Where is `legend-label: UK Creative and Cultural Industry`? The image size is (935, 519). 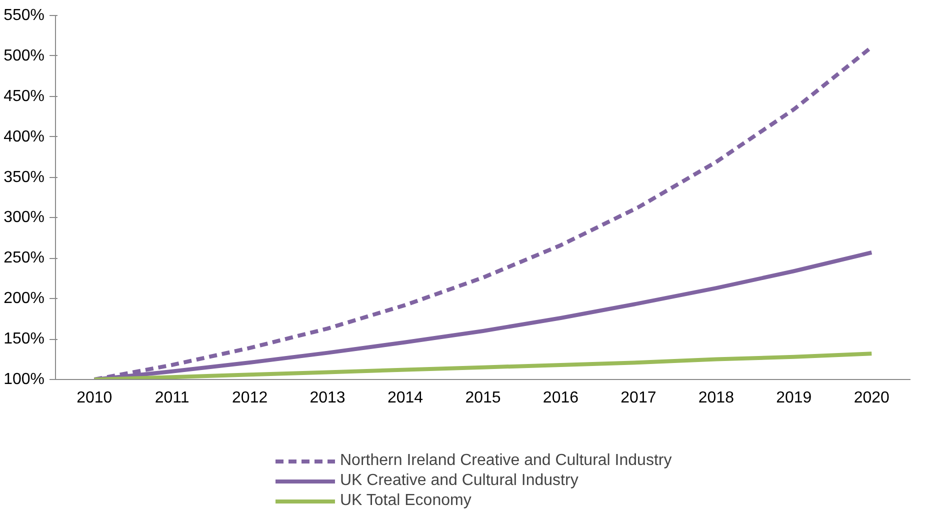 legend-label: UK Creative and Cultural Industry is located at coordinates (459, 481).